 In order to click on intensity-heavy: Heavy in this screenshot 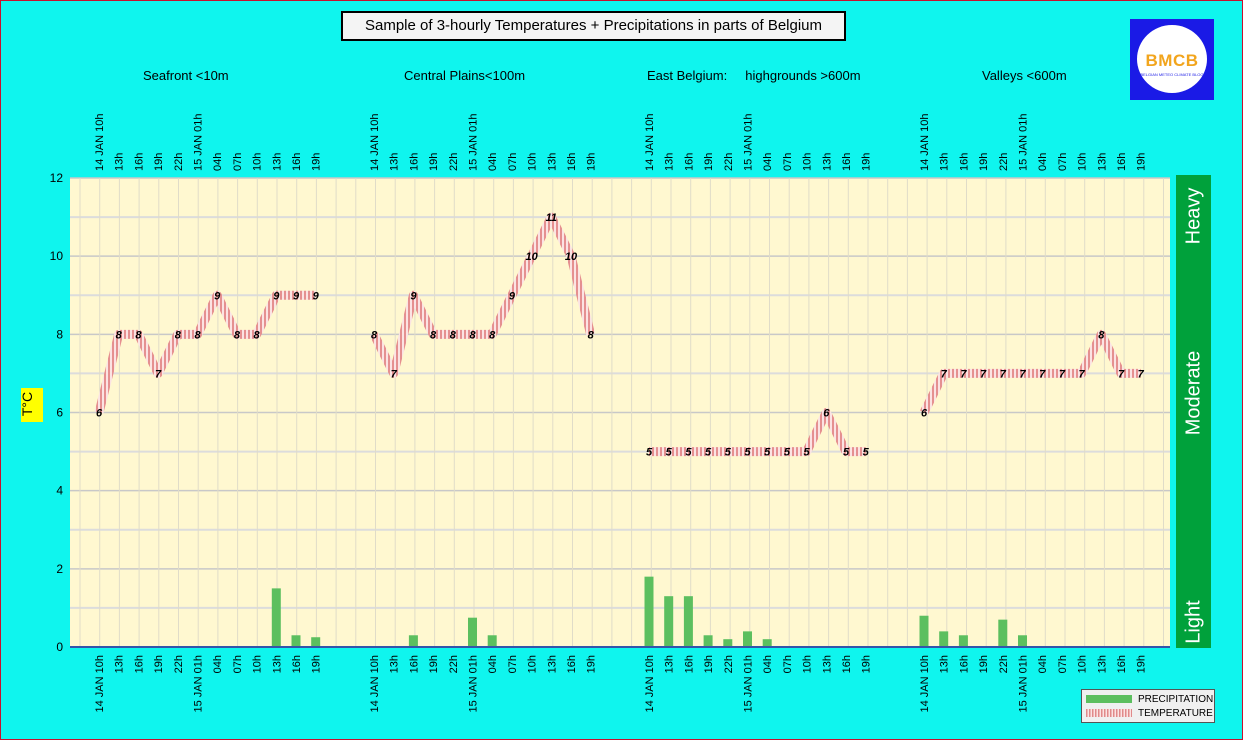, I will do `click(1193, 216)`.